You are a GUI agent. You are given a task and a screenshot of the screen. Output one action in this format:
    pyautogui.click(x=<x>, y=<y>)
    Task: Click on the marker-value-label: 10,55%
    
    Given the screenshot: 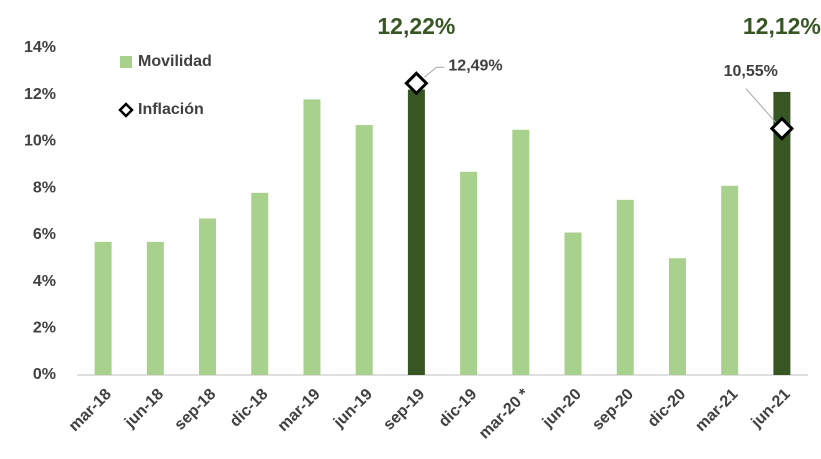 What is the action you would take?
    pyautogui.click(x=751, y=71)
    